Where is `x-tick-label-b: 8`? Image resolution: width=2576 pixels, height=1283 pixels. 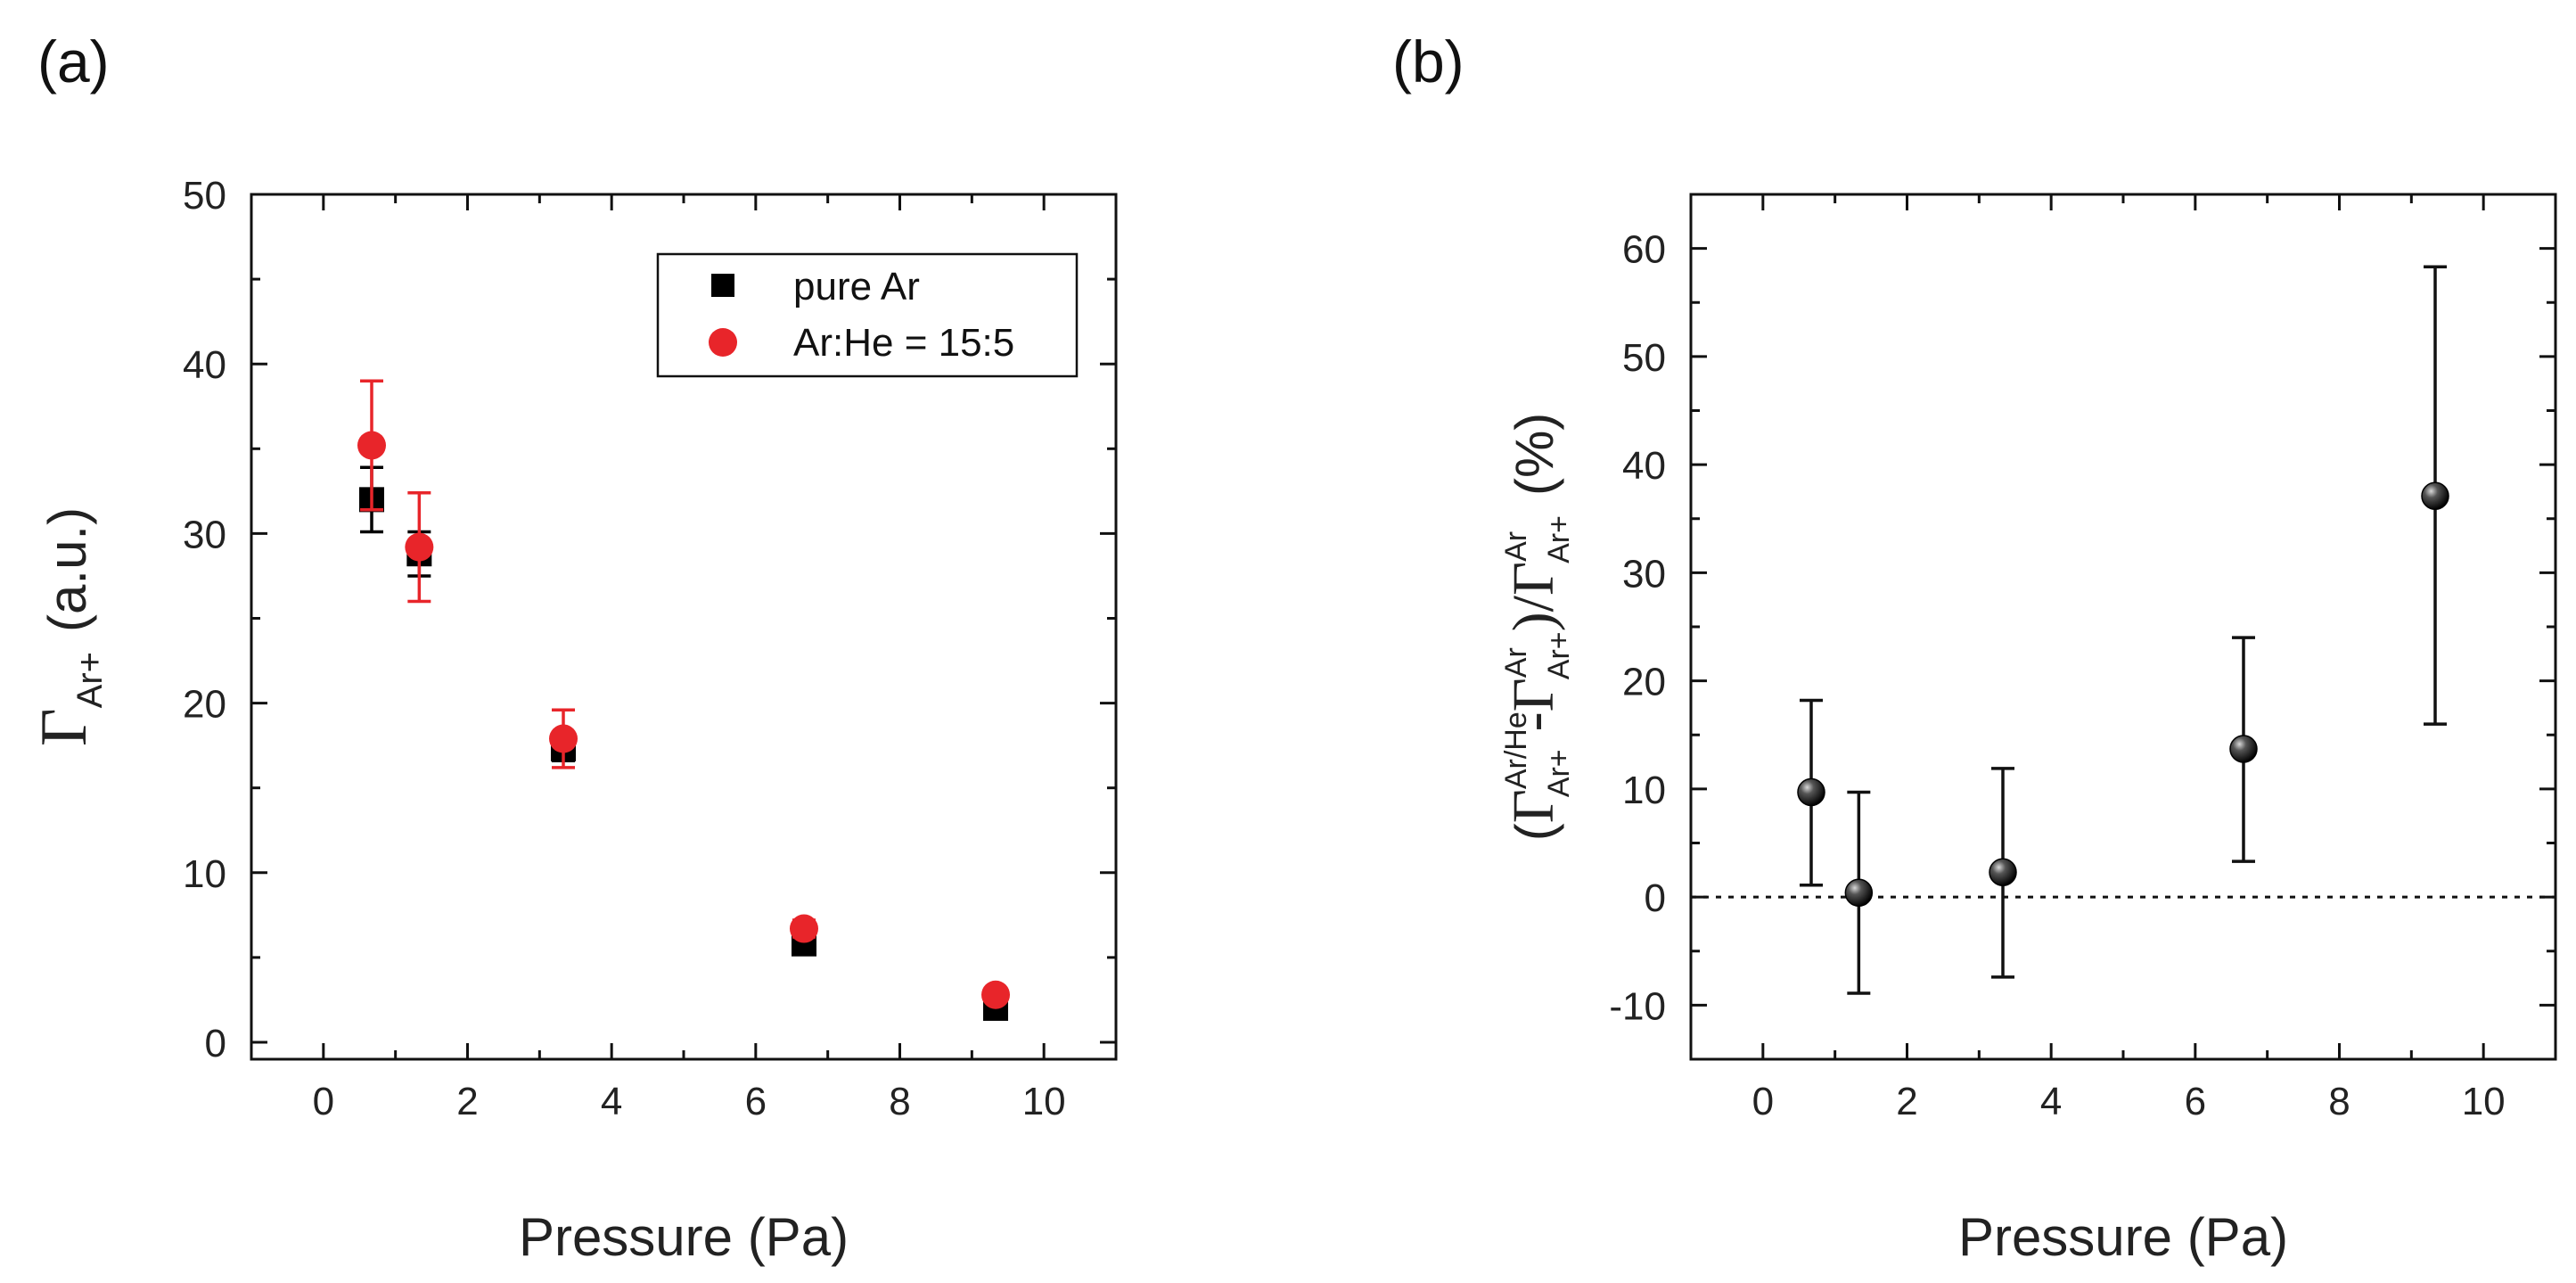 x-tick-label-b: 8 is located at coordinates (2339, 1101).